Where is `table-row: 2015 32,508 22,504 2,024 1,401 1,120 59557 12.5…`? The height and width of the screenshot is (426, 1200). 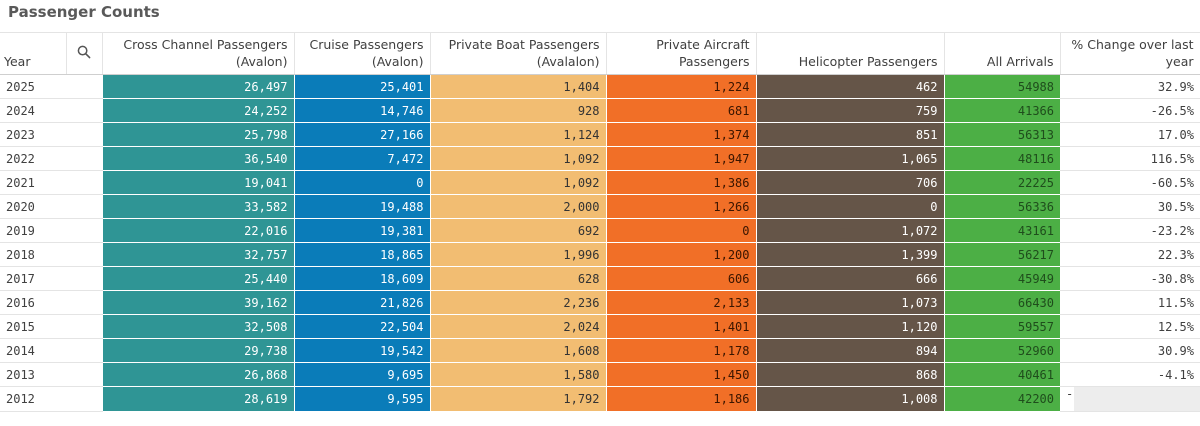
table-row: 2015 32,508 22,504 2,024 1,401 1,120 59557 12.5… is located at coordinates (600, 326).